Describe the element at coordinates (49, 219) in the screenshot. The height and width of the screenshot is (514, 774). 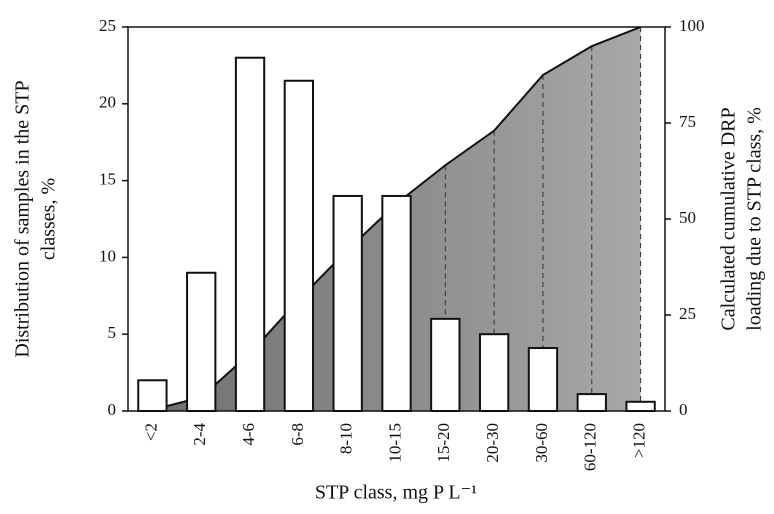
I see `y-axis-title-line: classes, %` at that location.